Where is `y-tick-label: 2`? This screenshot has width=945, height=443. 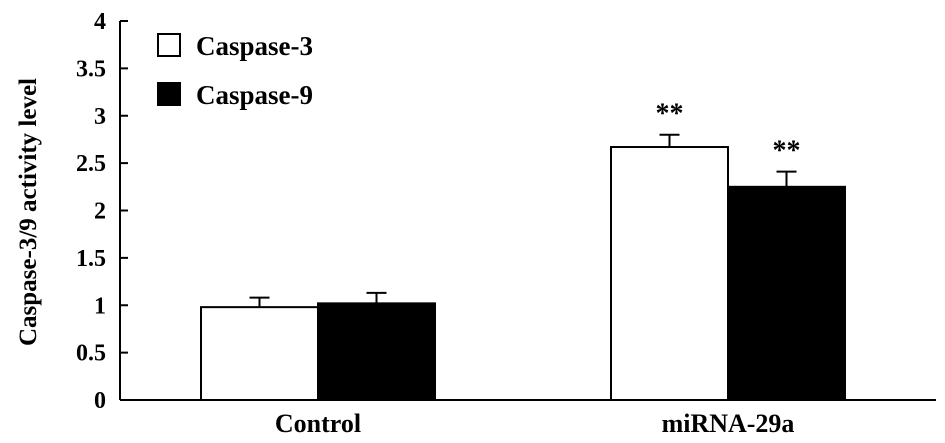 y-tick-label: 2 is located at coordinates (100, 212).